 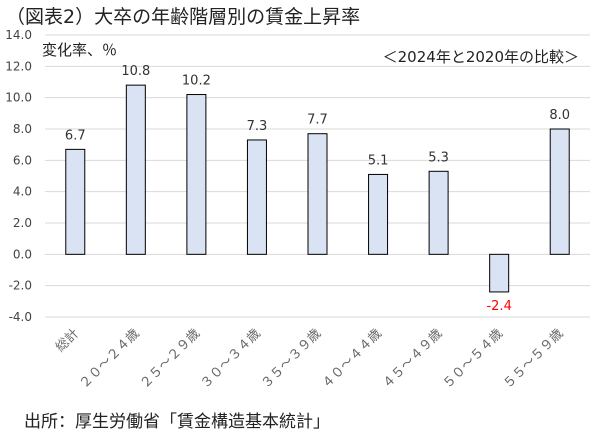 I want to click on data-label: 5.1, so click(x=378, y=160).